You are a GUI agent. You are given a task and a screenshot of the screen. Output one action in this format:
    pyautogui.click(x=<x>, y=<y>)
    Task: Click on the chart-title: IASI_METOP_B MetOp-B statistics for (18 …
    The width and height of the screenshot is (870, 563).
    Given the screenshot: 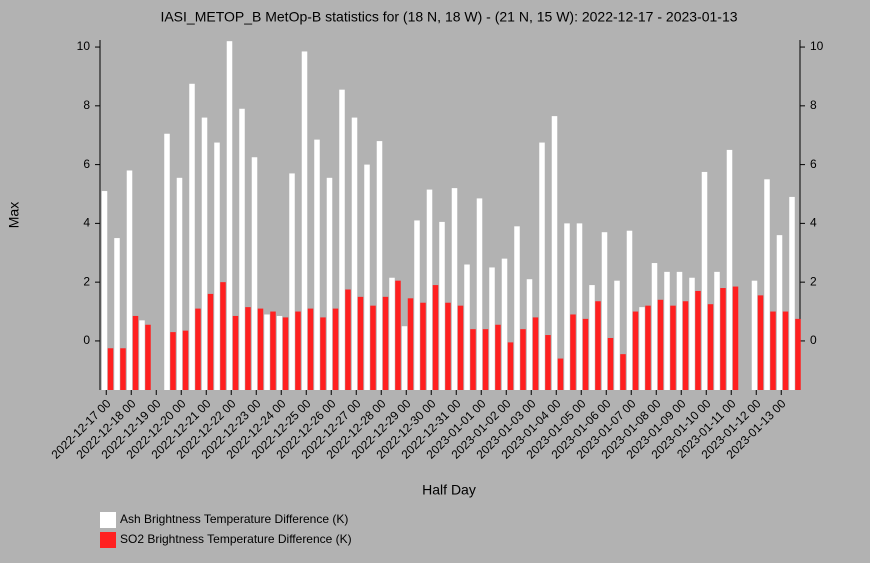 What is the action you would take?
    pyautogui.click(x=448, y=17)
    